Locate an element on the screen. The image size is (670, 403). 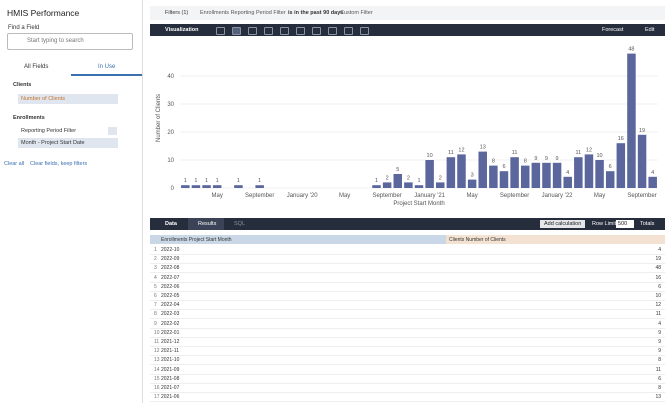
cell: 2022-07 is located at coordinates (170, 277).